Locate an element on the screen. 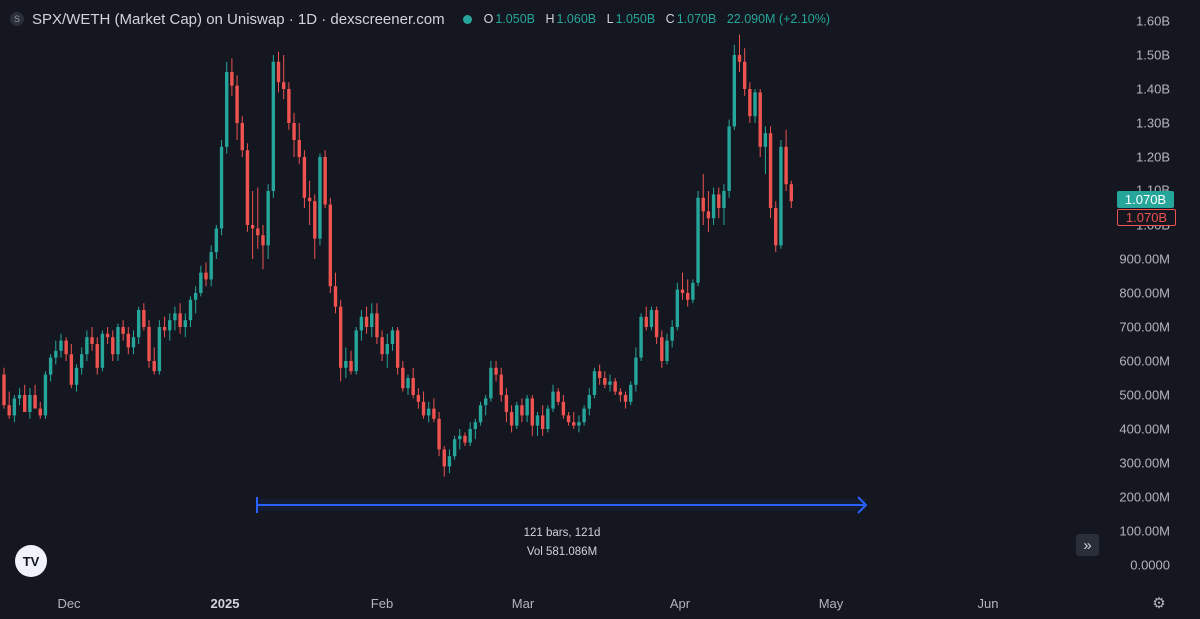 This screenshot has width=1200, height=619. measure-arrow-icon is located at coordinates (862, 505).